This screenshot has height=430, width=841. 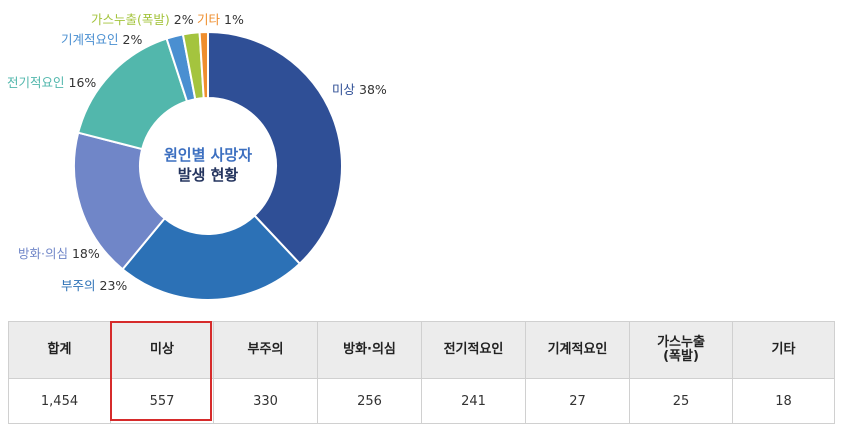 What do you see at coordinates (90, 39) in the screenshot?
I see `slice-label-name: 기계적요인` at bounding box center [90, 39].